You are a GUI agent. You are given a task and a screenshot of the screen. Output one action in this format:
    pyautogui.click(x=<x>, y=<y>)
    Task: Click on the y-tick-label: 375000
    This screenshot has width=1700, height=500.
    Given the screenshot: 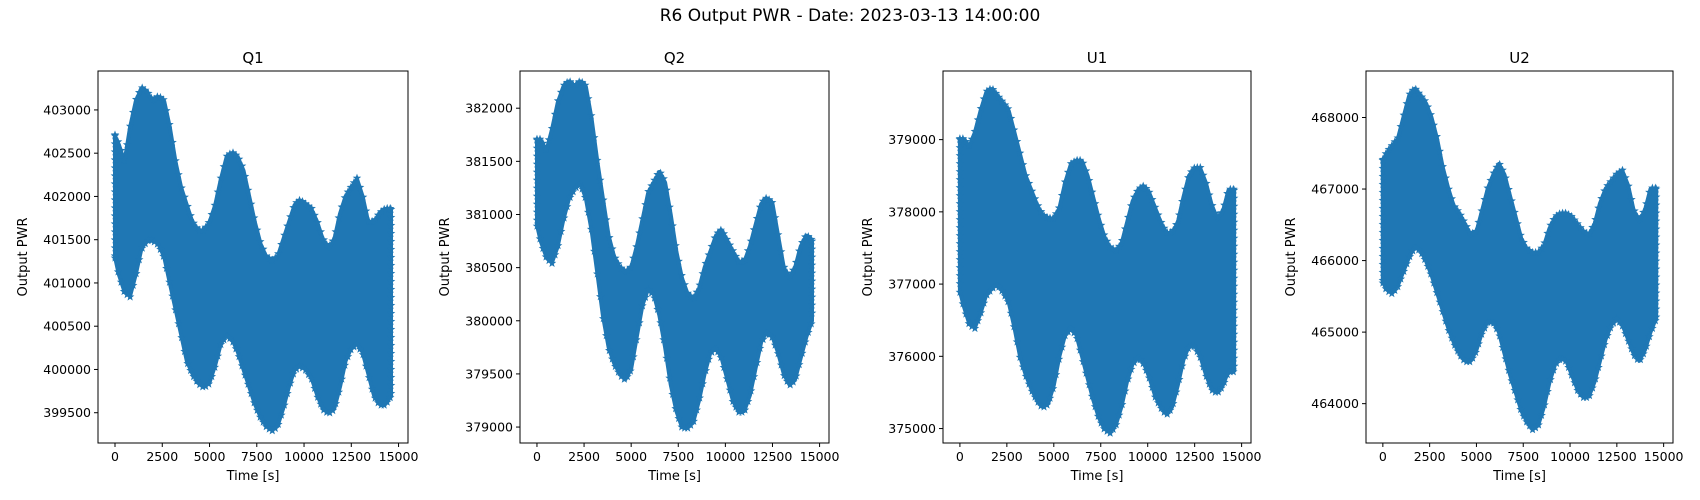 What is the action you would take?
    pyautogui.click(x=912, y=428)
    